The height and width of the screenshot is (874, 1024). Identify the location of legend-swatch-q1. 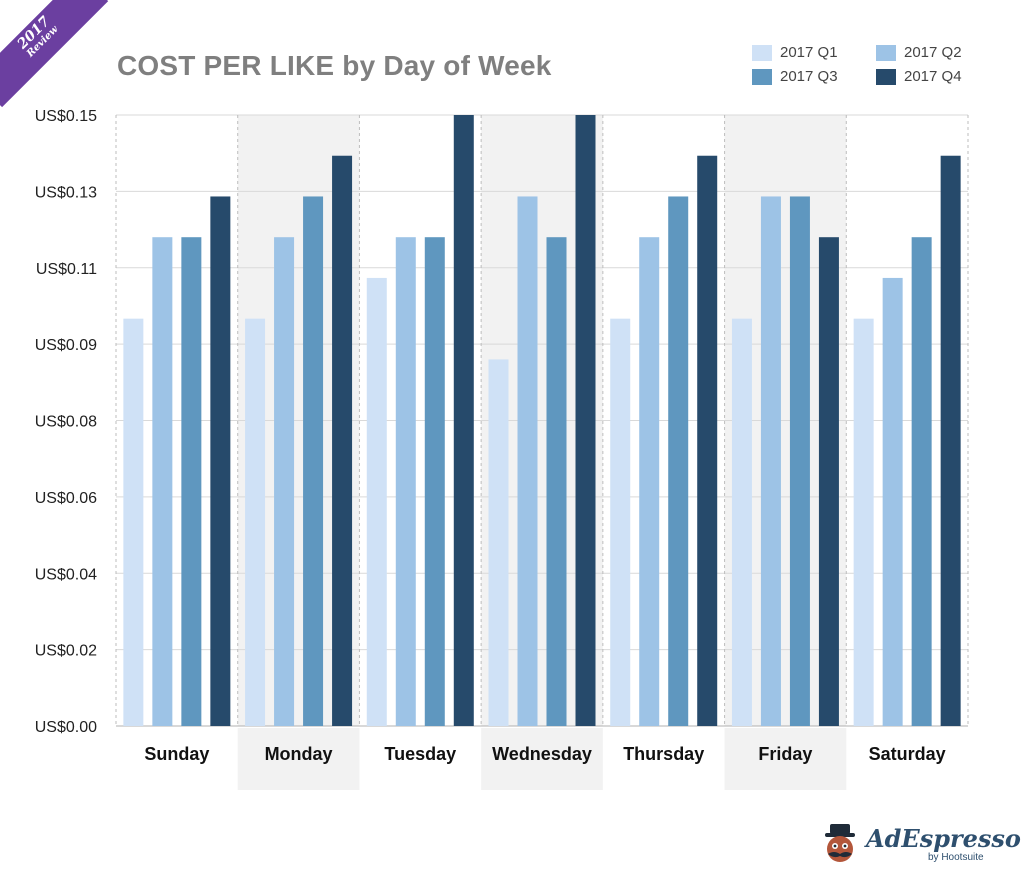
(762, 52).